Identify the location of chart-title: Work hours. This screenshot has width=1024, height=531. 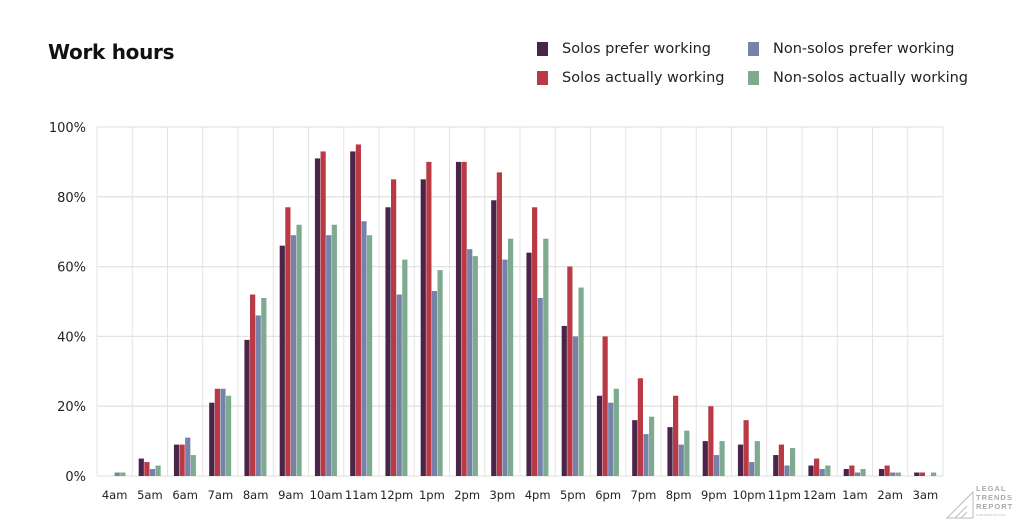
(111, 52).